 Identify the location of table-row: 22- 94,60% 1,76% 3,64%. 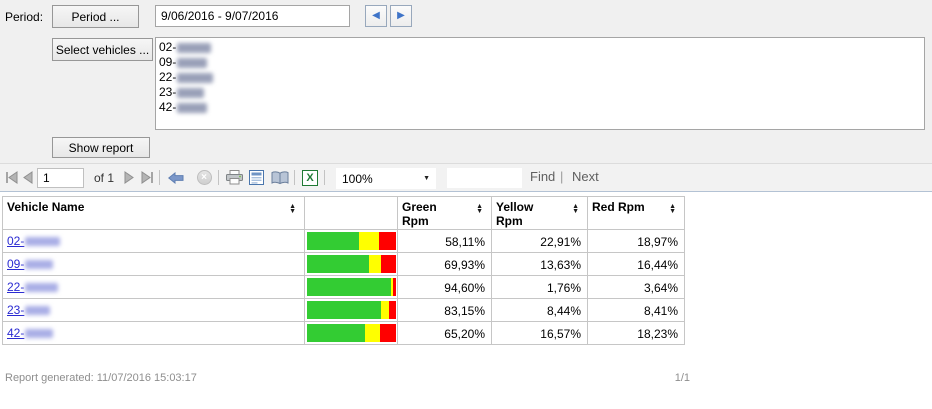
(343, 287).